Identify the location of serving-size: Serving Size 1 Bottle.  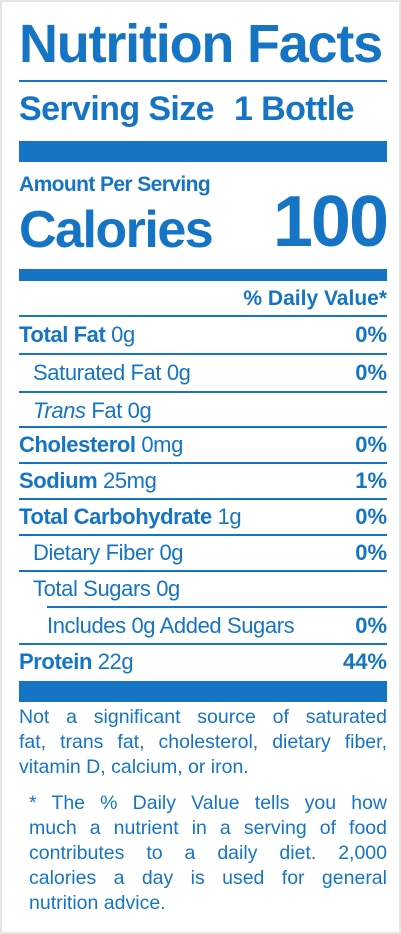
(203, 109).